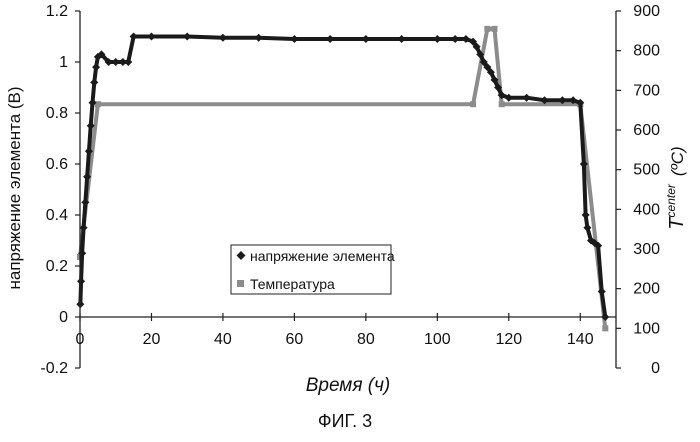 This screenshot has height=442, width=700. What do you see at coordinates (240, 283) in the screenshot?
I see `legend-temperature-marker` at bounding box center [240, 283].